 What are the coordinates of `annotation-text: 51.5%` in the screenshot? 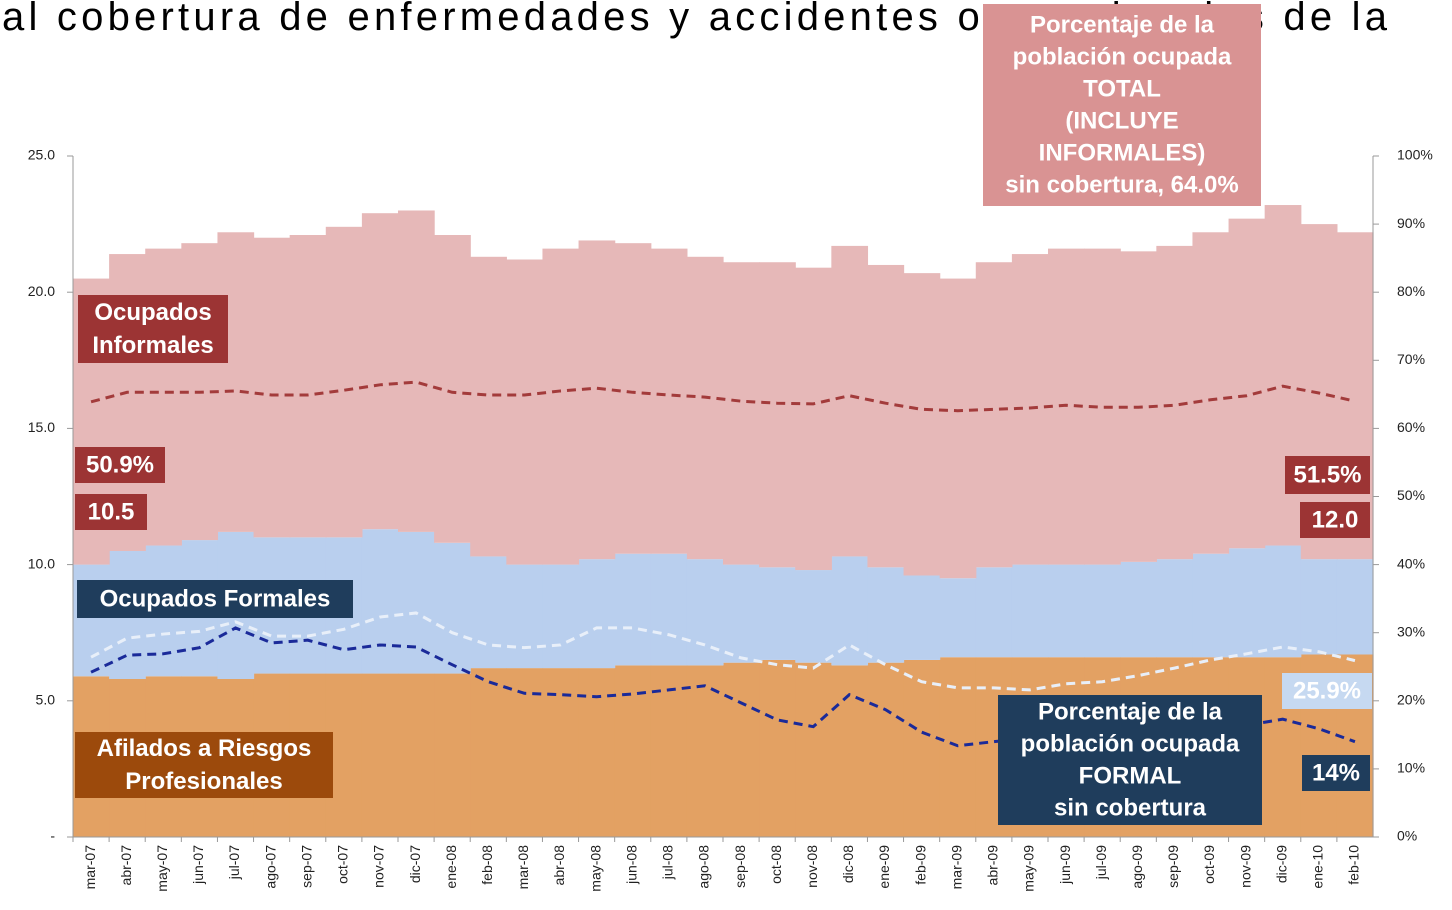 It's located at (1327, 474).